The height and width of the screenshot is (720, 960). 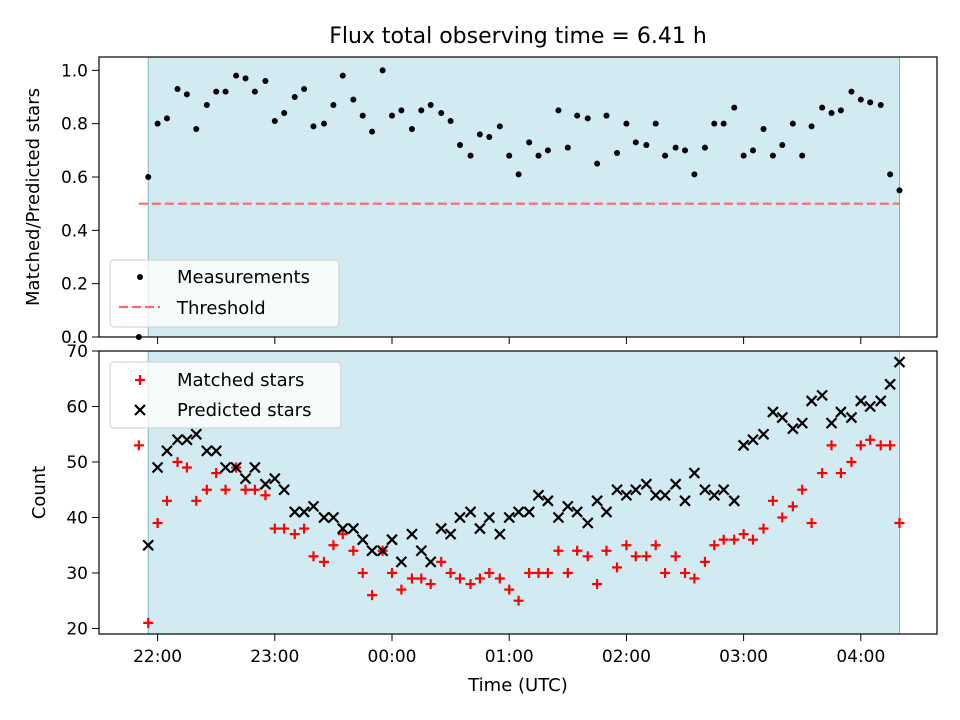 What do you see at coordinates (140, 380) in the screenshot?
I see `legend-matched-marker` at bounding box center [140, 380].